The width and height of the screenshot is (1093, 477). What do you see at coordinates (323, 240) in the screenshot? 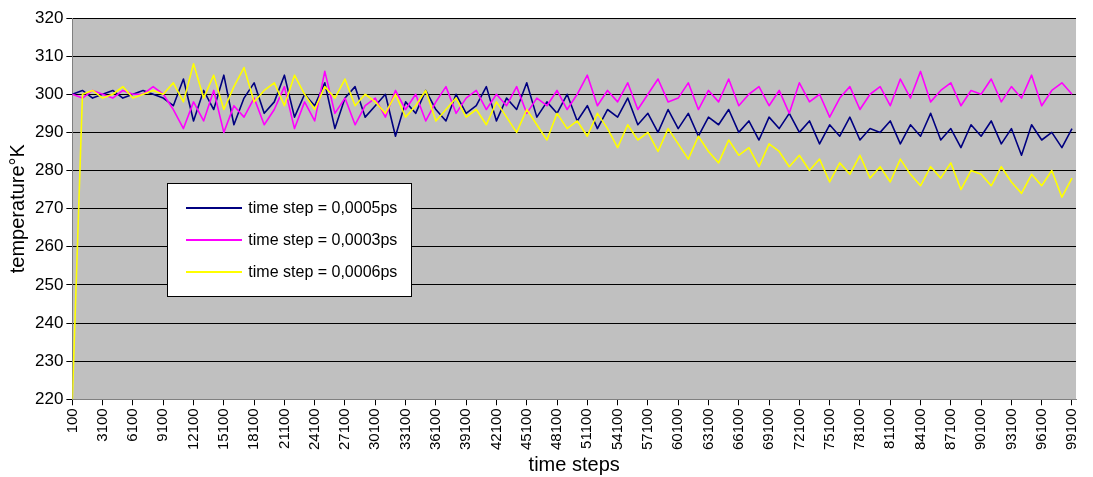
I see `legend-label: time step = 0,0003ps` at bounding box center [323, 240].